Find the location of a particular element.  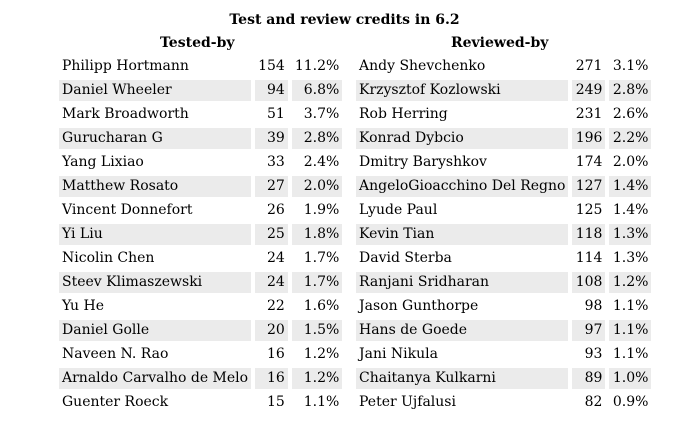

contributor-name: Kevin Tian is located at coordinates (462, 234).